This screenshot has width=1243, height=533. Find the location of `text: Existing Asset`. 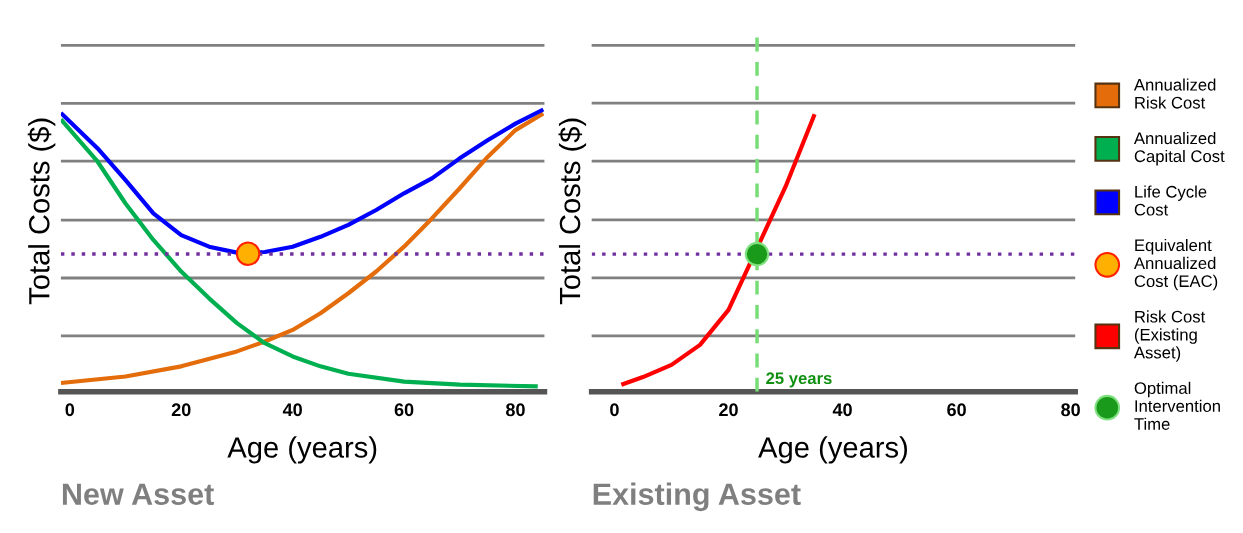

text: Existing Asset is located at coordinates (697, 497).